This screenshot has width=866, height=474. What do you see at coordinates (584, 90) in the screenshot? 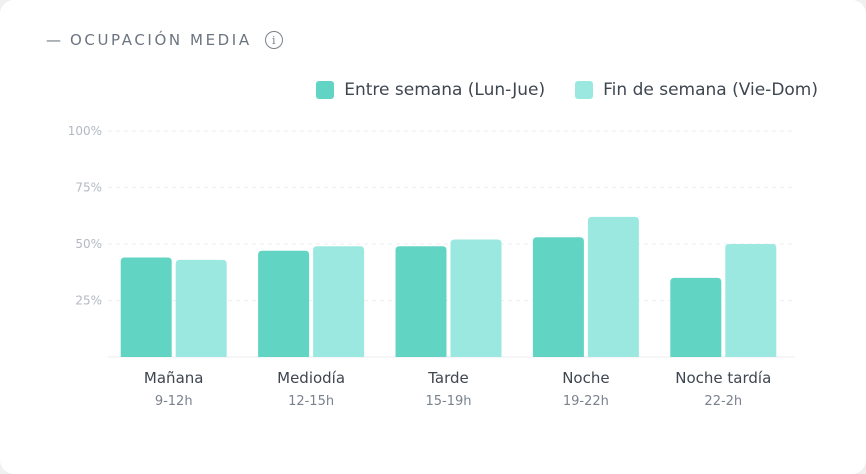
I see `legend-swatch-weekend` at bounding box center [584, 90].